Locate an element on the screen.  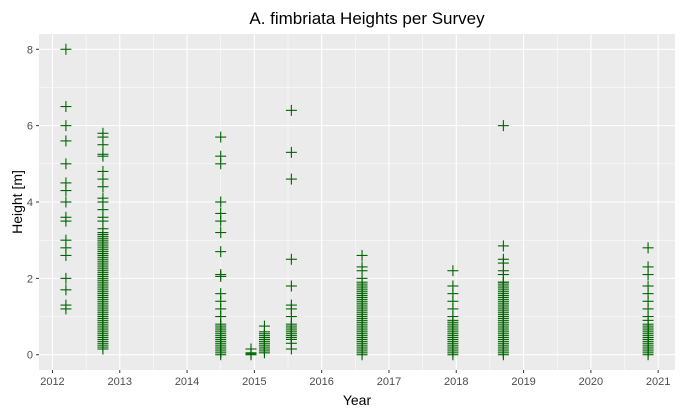
x-tick-label: 2012 is located at coordinates (52, 382).